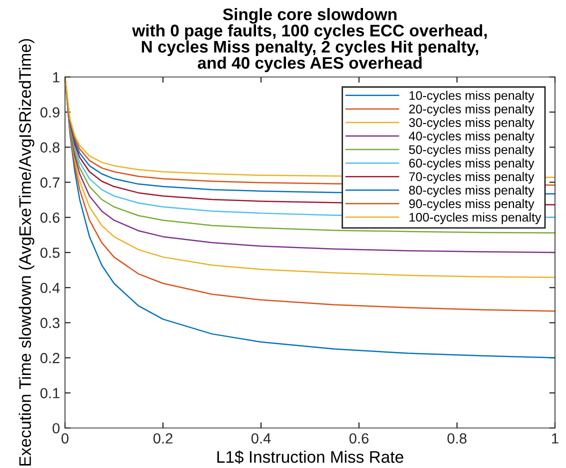 This screenshot has height=468, width=566. Describe the element at coordinates (56, 428) in the screenshot. I see `y-tick-label: 0` at that location.